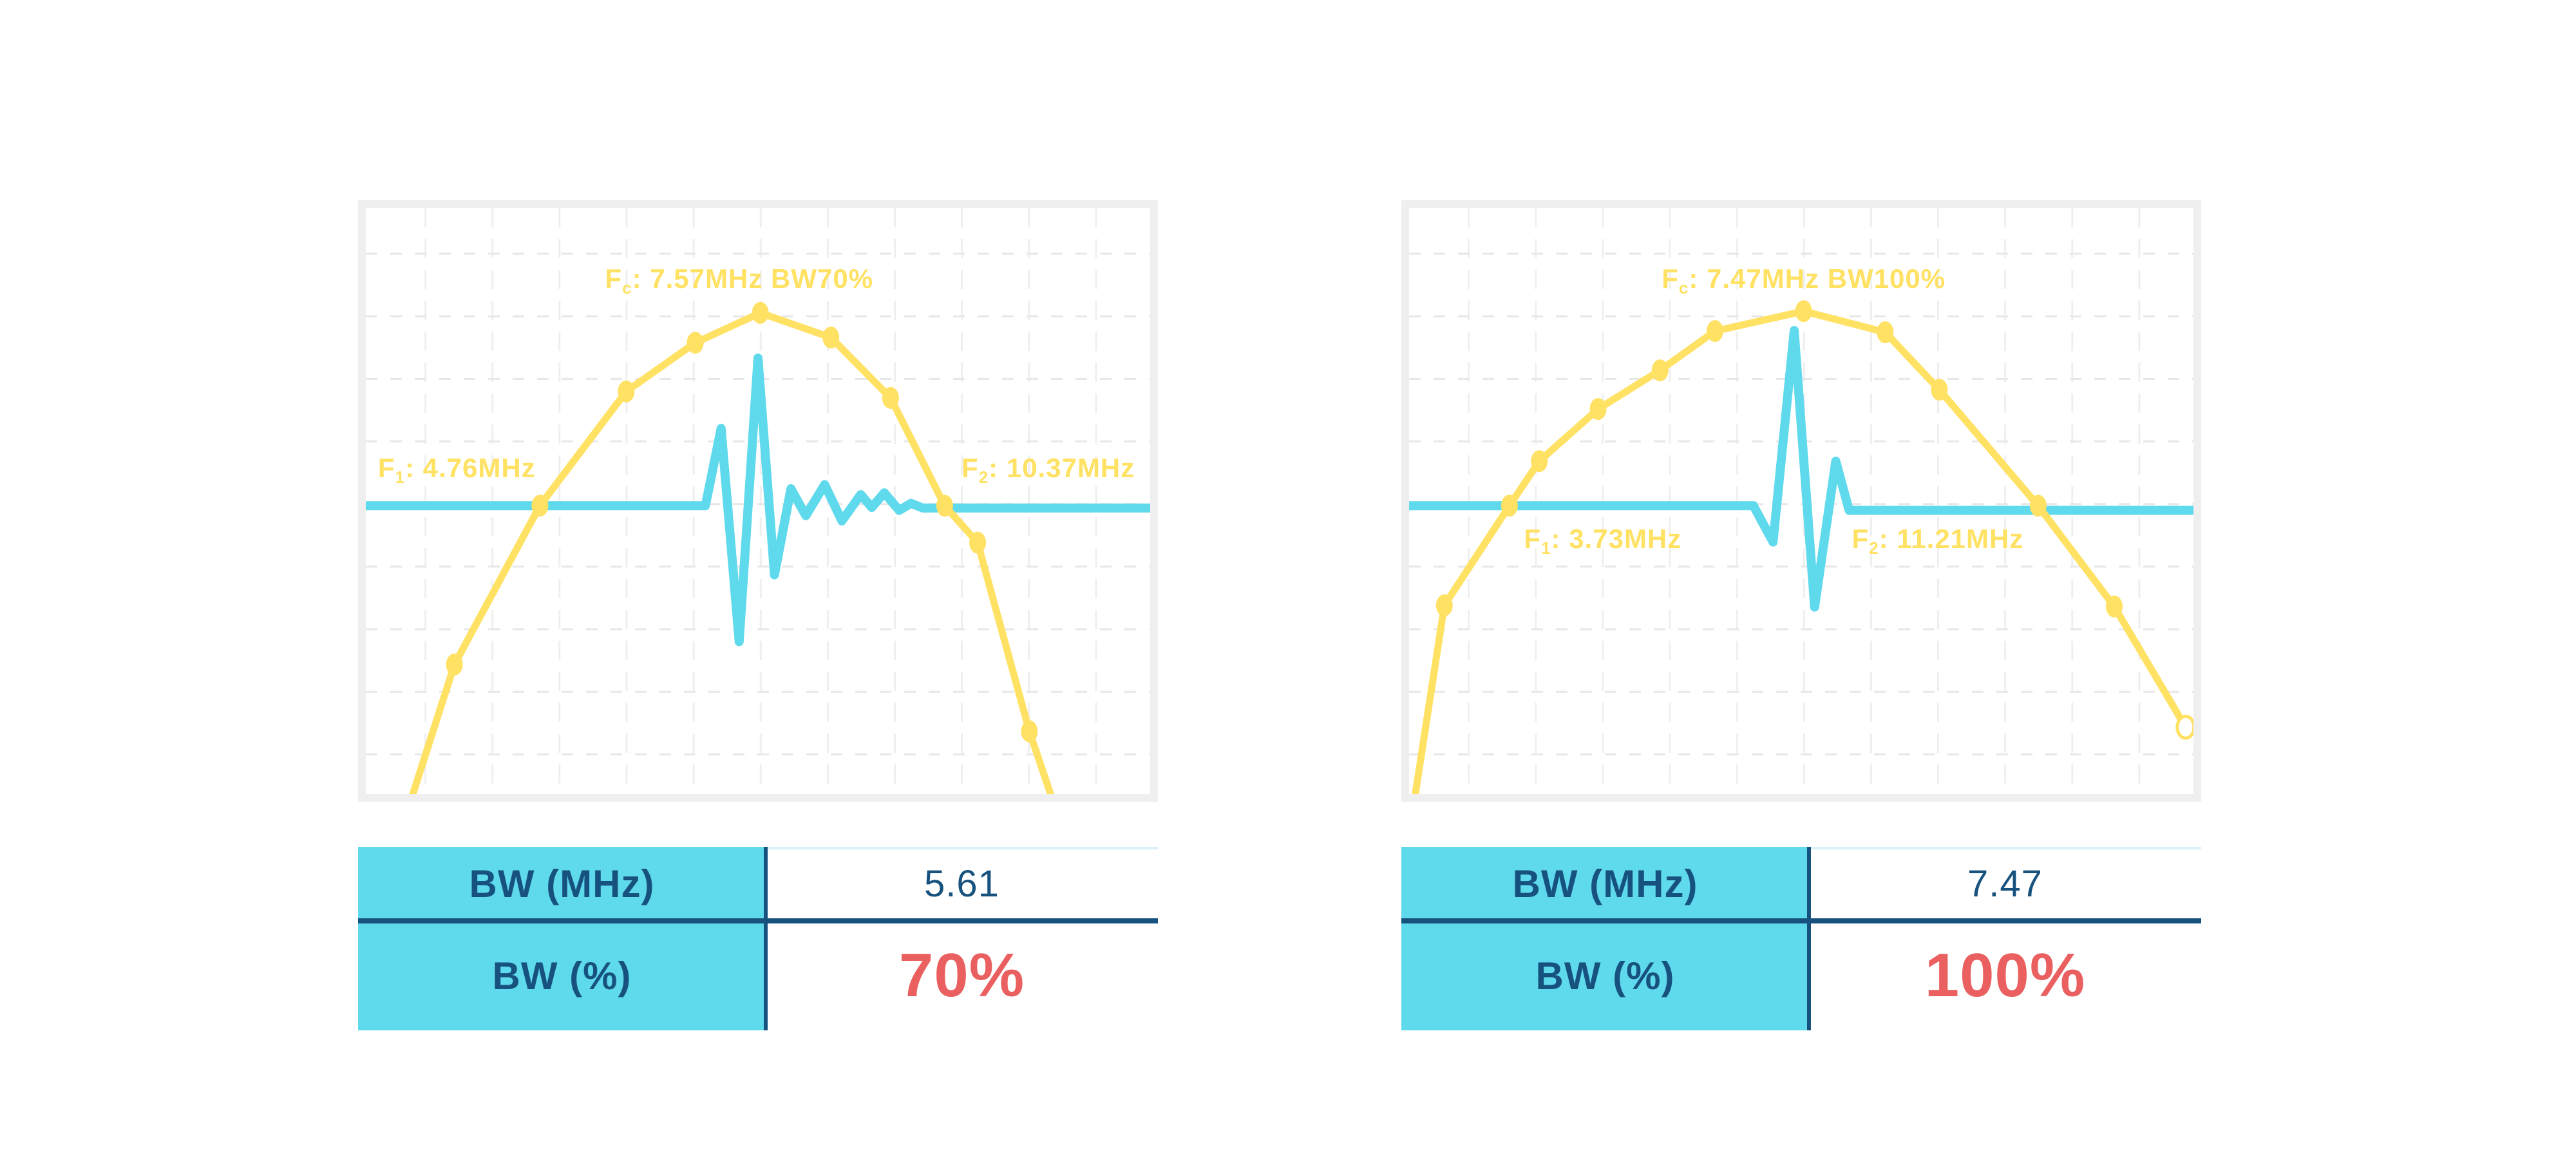  What do you see at coordinates (457, 469) in the screenshot?
I see `annotation-f1: F1: 4.76MHz` at bounding box center [457, 469].